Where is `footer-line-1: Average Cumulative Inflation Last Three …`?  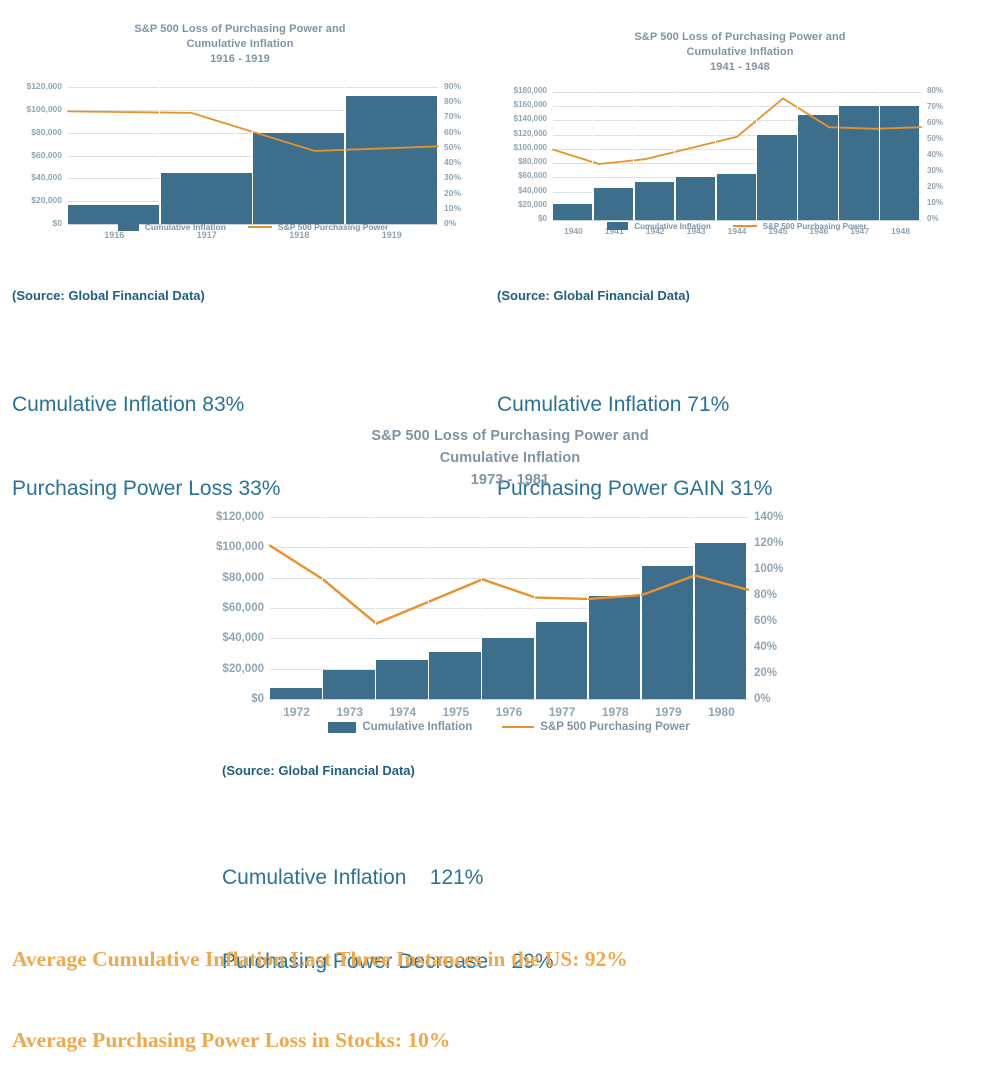
footer-line-1: Average Cumulative Inflation Last Three … is located at coordinates (320, 959).